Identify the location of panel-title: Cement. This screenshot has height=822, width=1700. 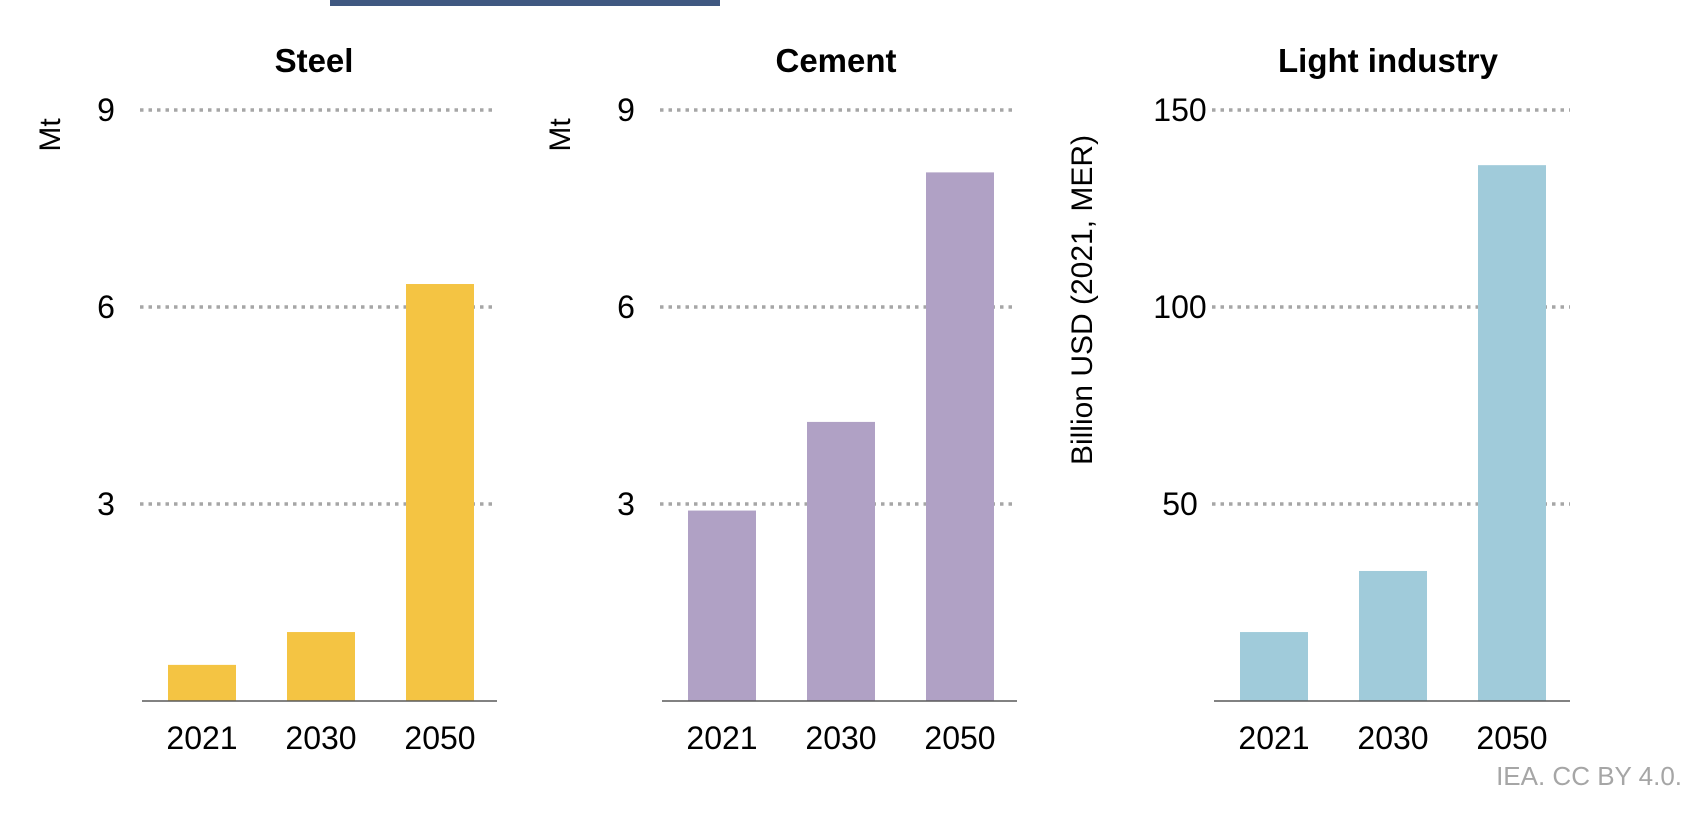
(835, 60).